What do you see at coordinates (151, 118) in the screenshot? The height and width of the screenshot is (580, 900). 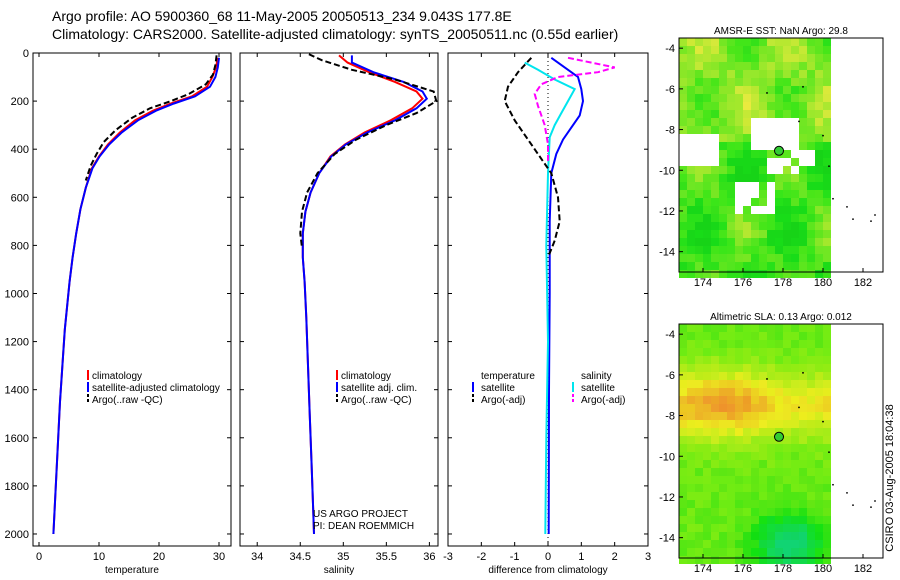 I see `series-line-argo-raw-qc-` at bounding box center [151, 118].